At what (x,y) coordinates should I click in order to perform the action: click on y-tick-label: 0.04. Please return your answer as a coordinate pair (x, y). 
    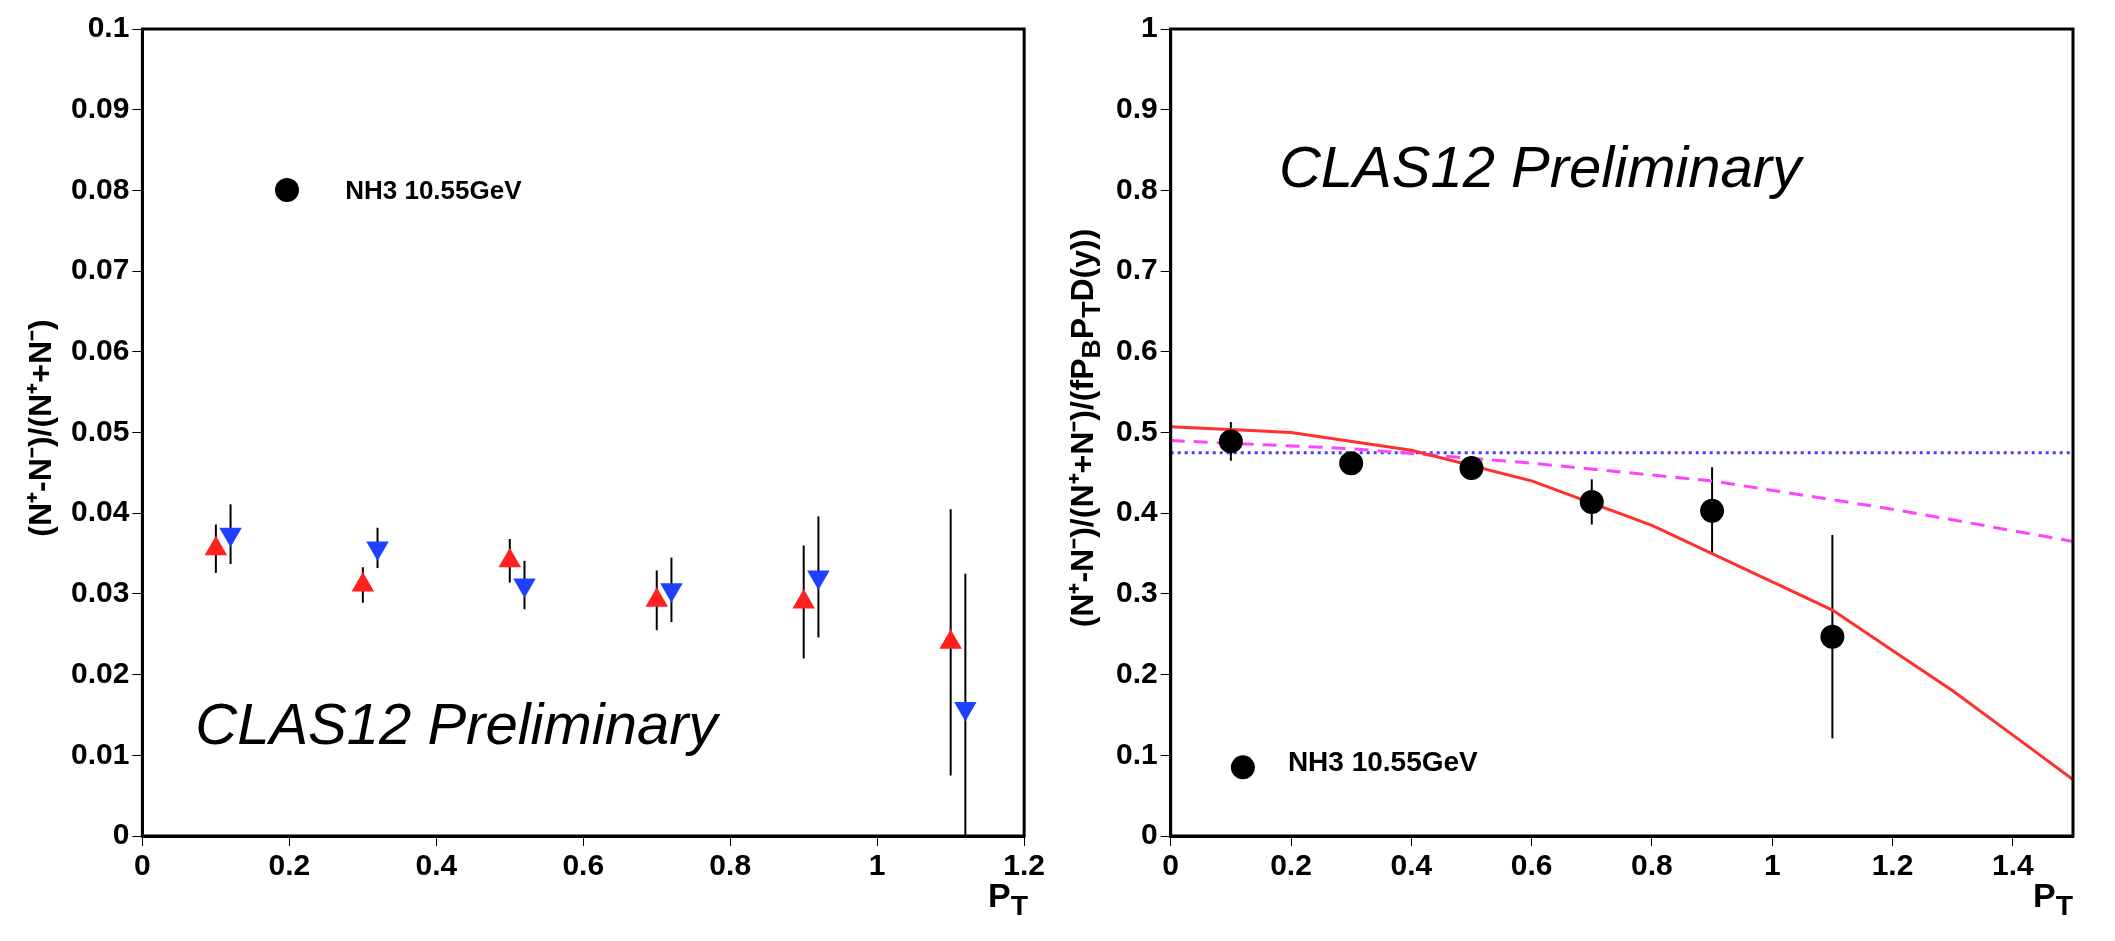
    Looking at the image, I should click on (100, 511).